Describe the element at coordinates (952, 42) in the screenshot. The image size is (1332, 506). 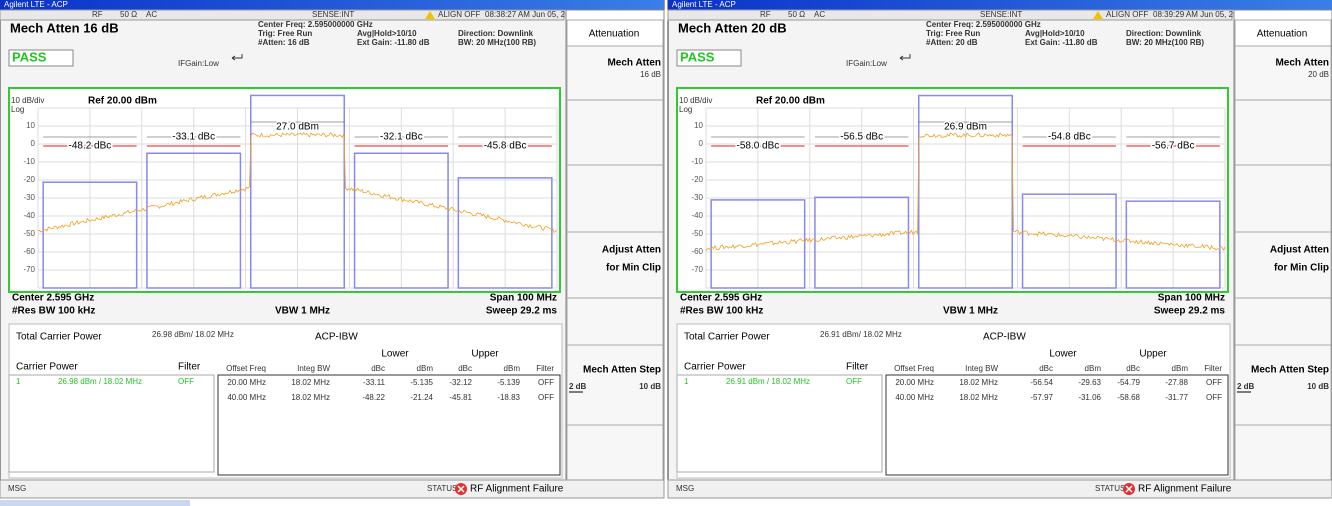
I see `setting: #Atten: 20 dB` at that location.